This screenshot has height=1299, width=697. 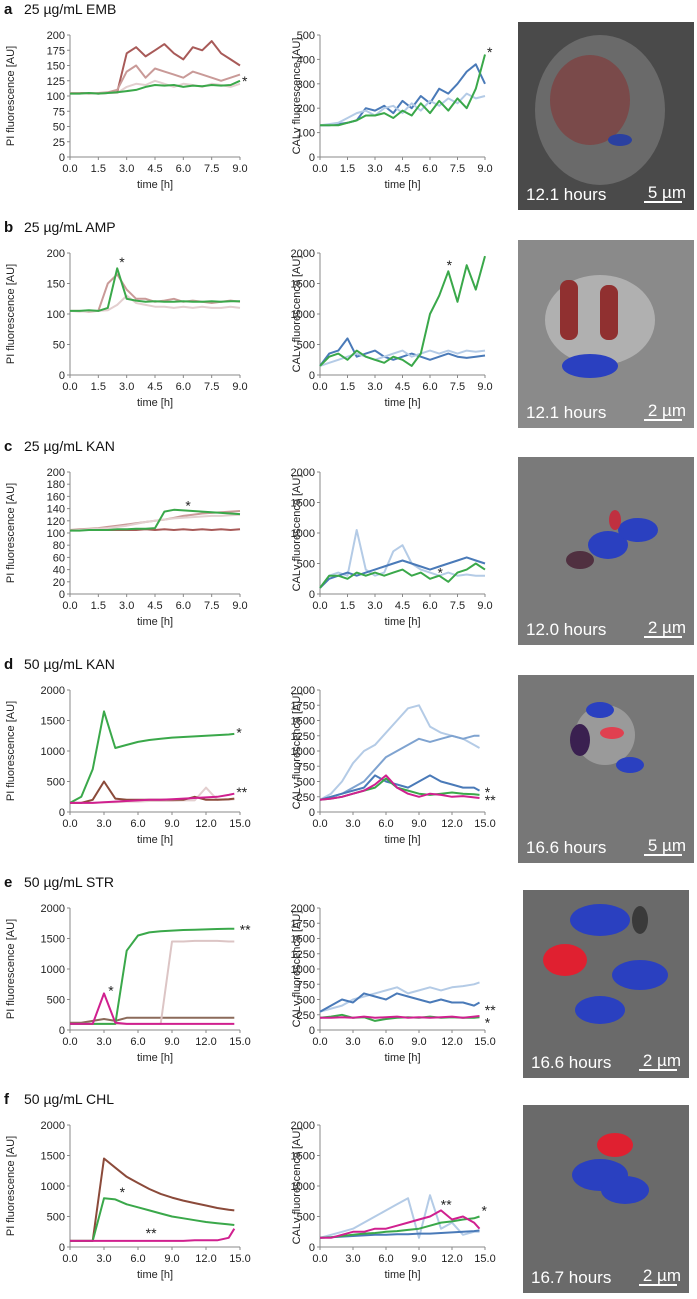 What do you see at coordinates (151, 1233) in the screenshot?
I see `annotation: **` at bounding box center [151, 1233].